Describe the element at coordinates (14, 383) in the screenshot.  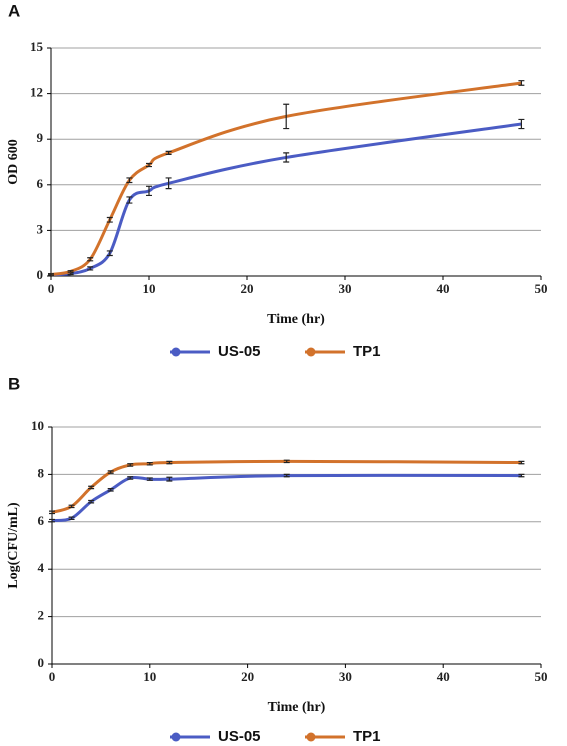
I see `panel-label: B` at that location.